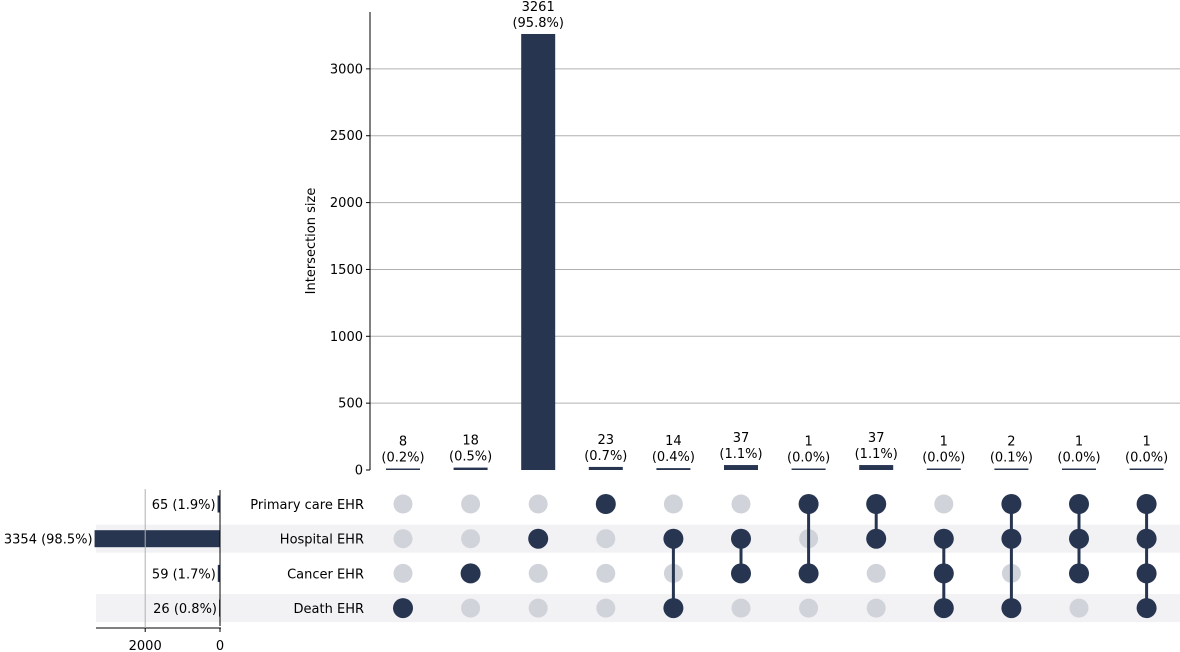  Describe the element at coordinates (1011, 458) in the screenshot. I see `bar-percent-label: (0.1%)` at that location.